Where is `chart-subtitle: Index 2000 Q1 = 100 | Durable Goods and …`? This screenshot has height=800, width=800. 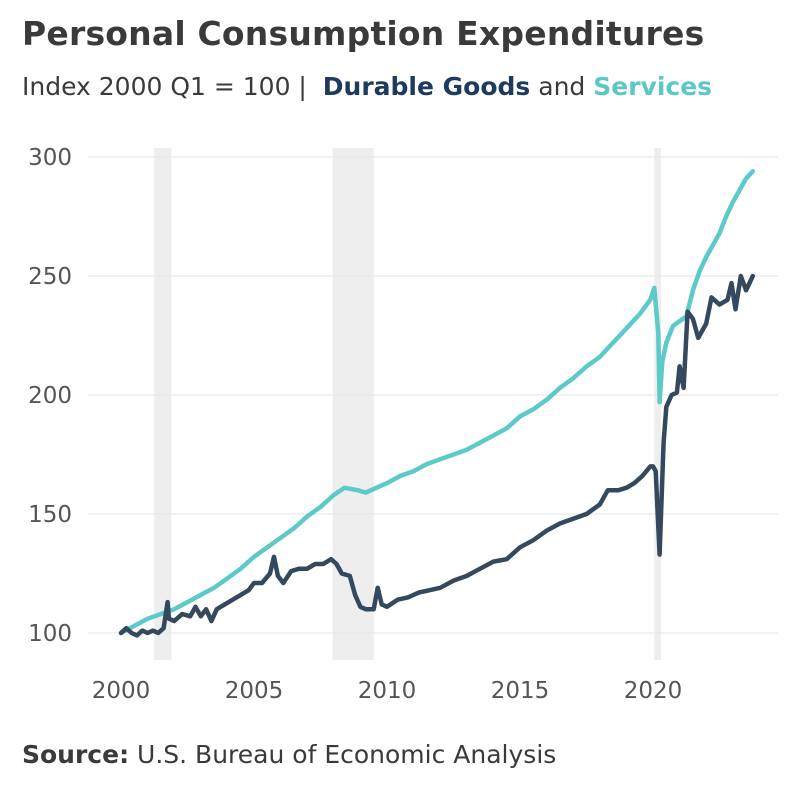
chart-subtitle: Index 2000 Q1 = 100 | Durable Goods and … is located at coordinates (367, 86).